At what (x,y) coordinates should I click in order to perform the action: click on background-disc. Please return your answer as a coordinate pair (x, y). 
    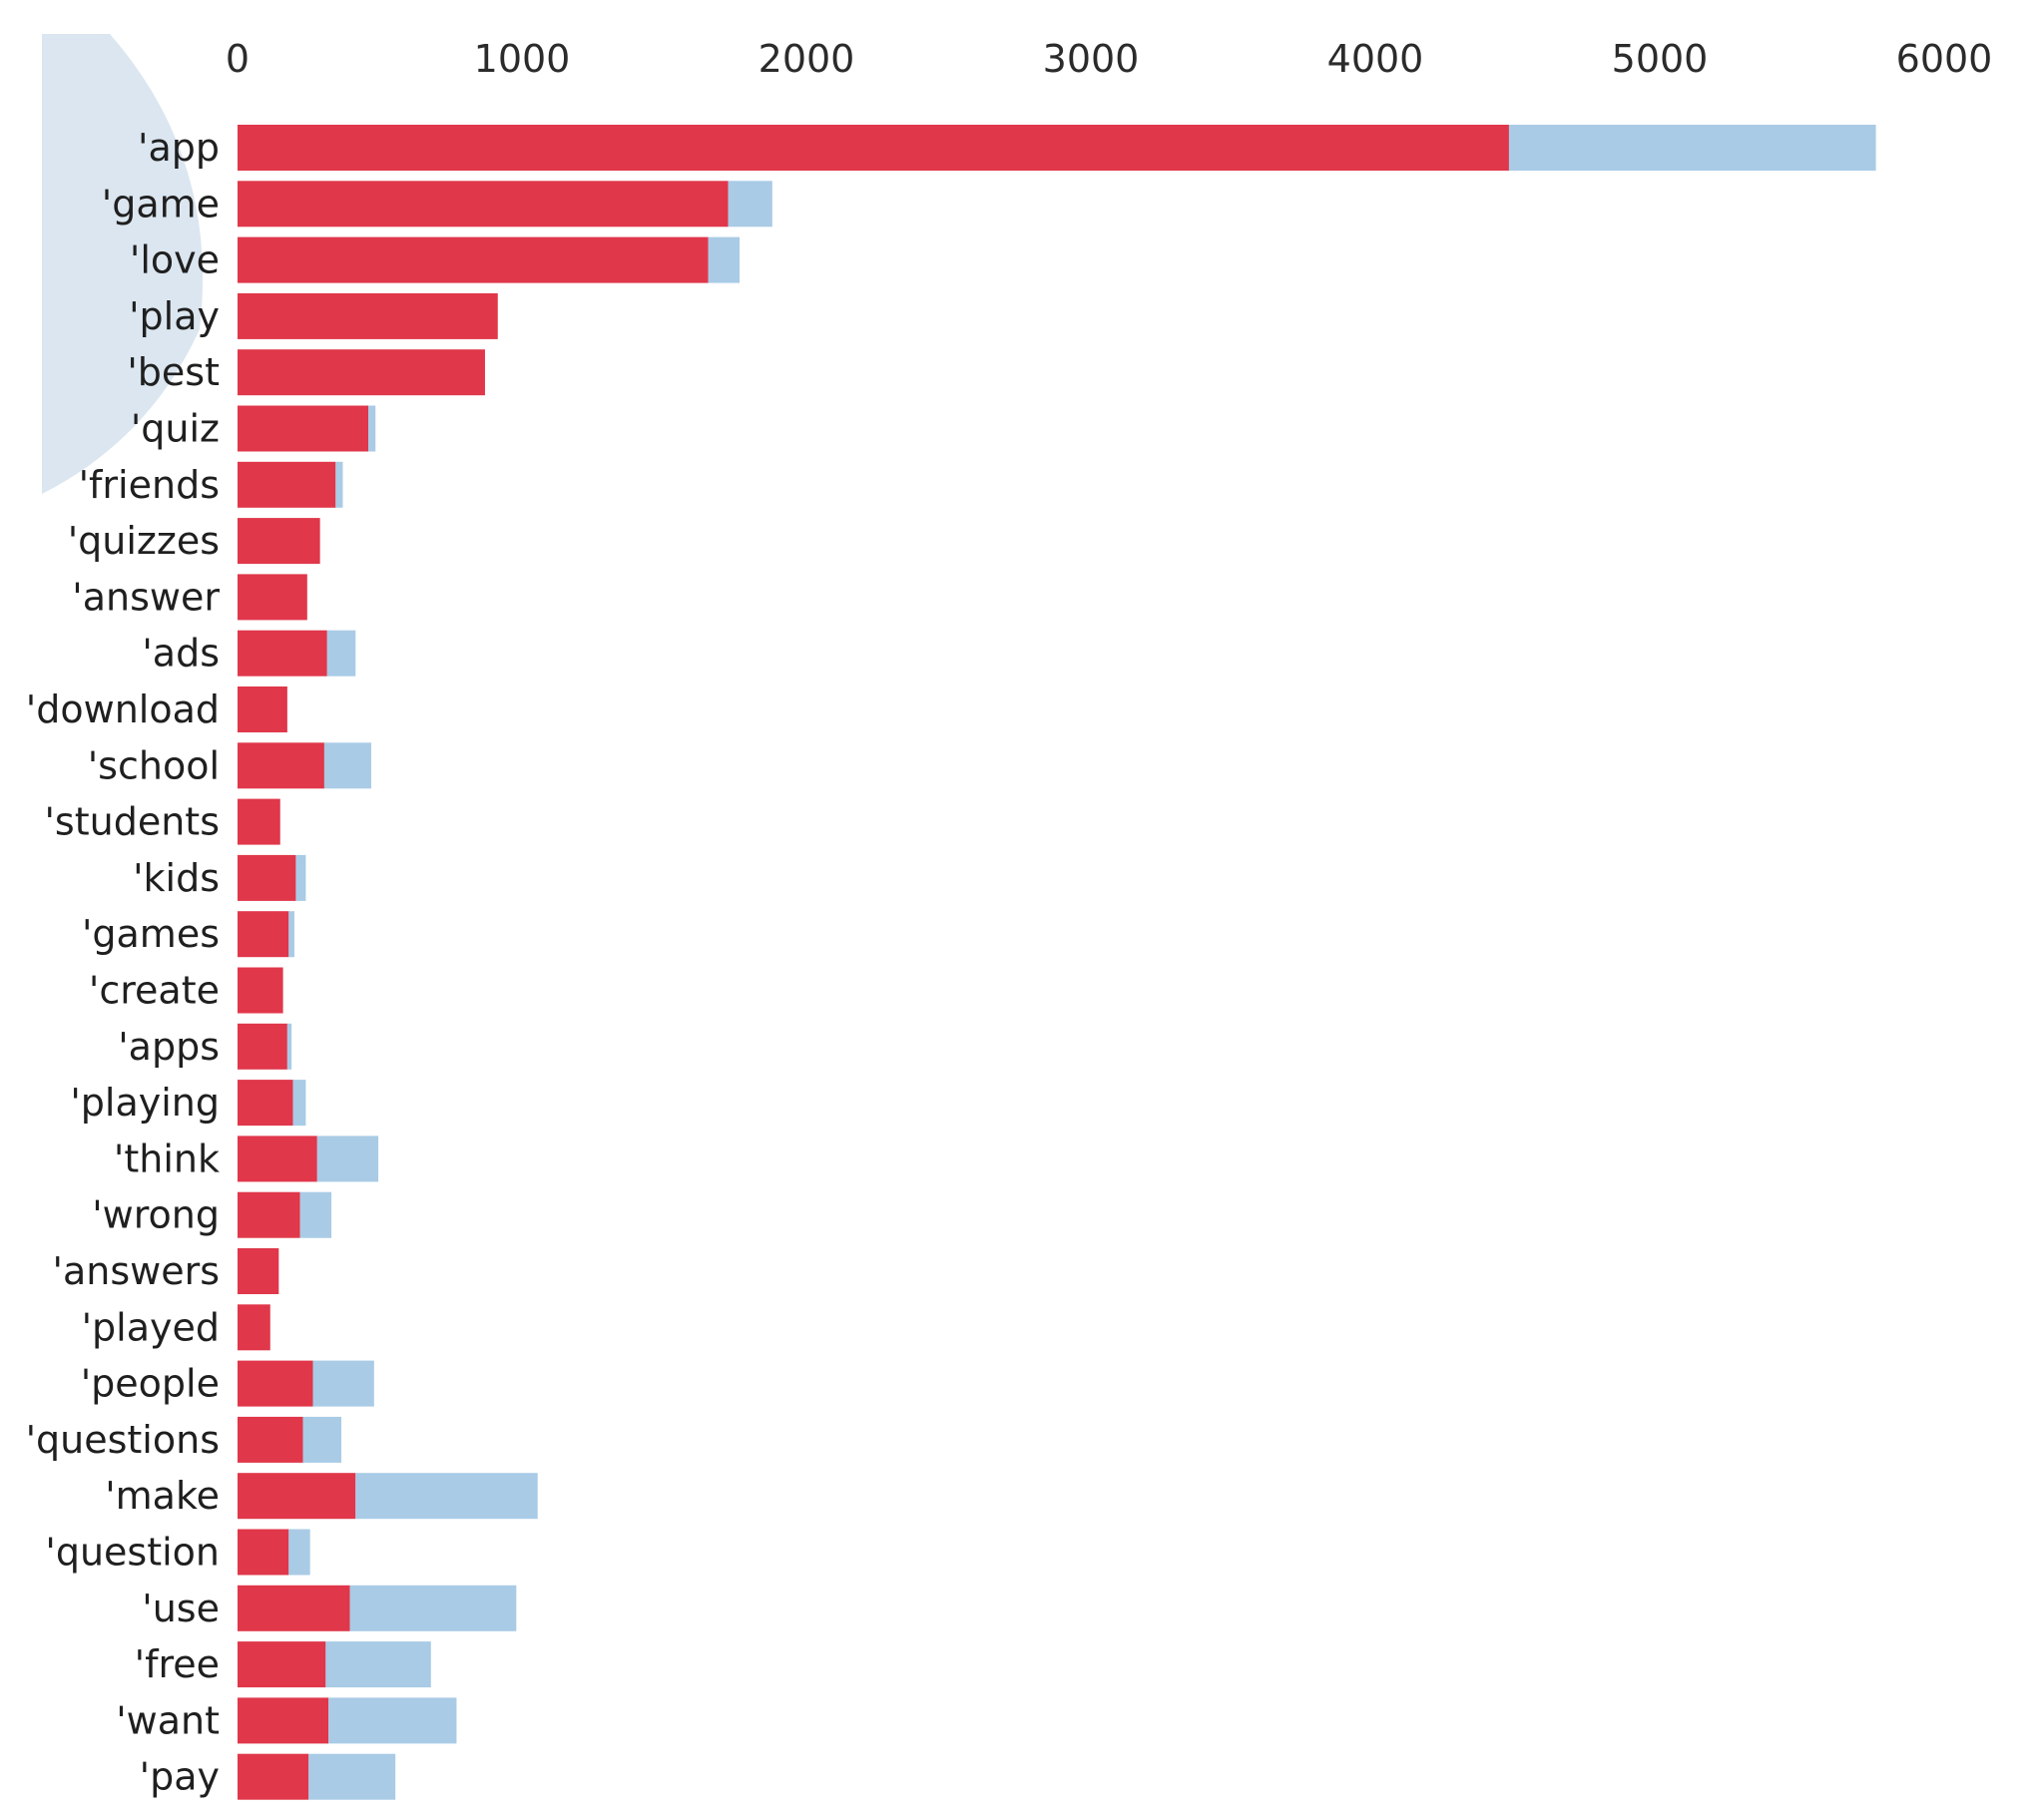
    Looking at the image, I should click on (123, 264).